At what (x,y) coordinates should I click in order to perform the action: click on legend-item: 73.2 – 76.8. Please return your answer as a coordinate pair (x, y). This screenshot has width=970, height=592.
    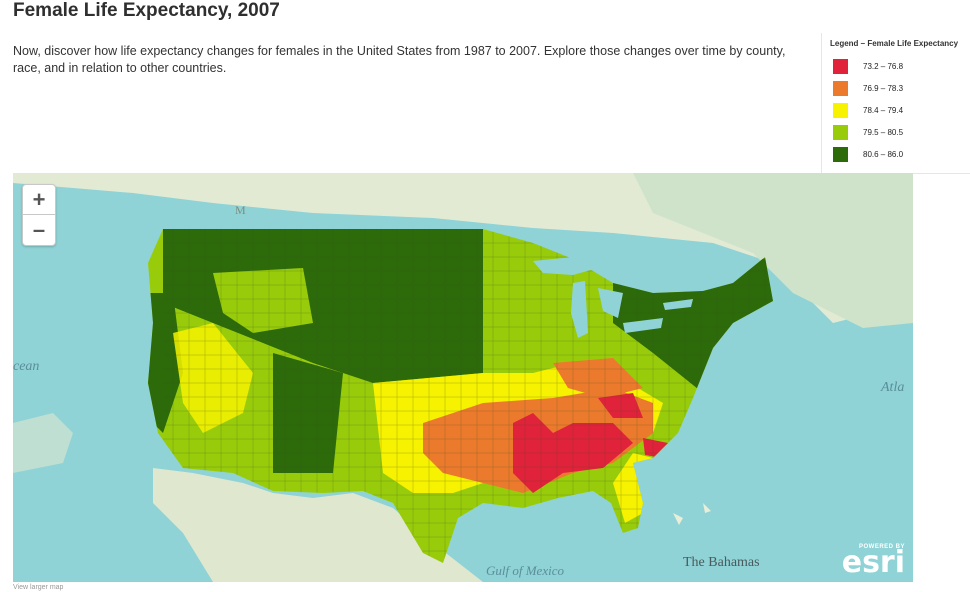
    Looking at the image, I should click on (868, 66).